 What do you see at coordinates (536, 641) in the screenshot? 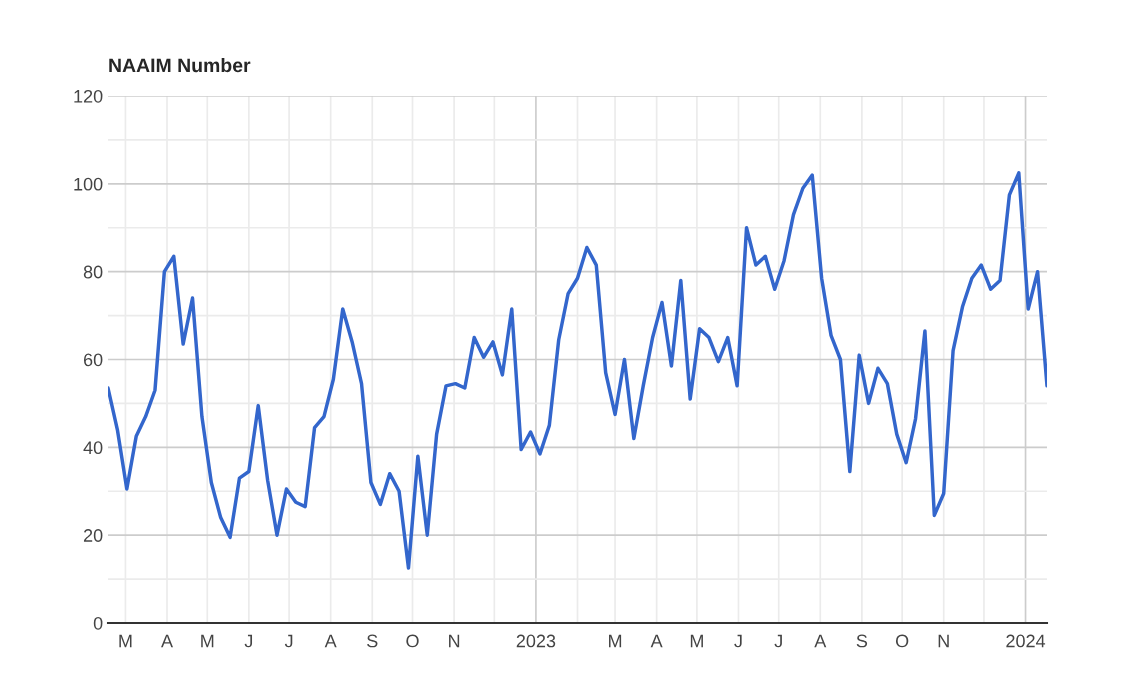
I see `x-tick-label: 2023` at bounding box center [536, 641].